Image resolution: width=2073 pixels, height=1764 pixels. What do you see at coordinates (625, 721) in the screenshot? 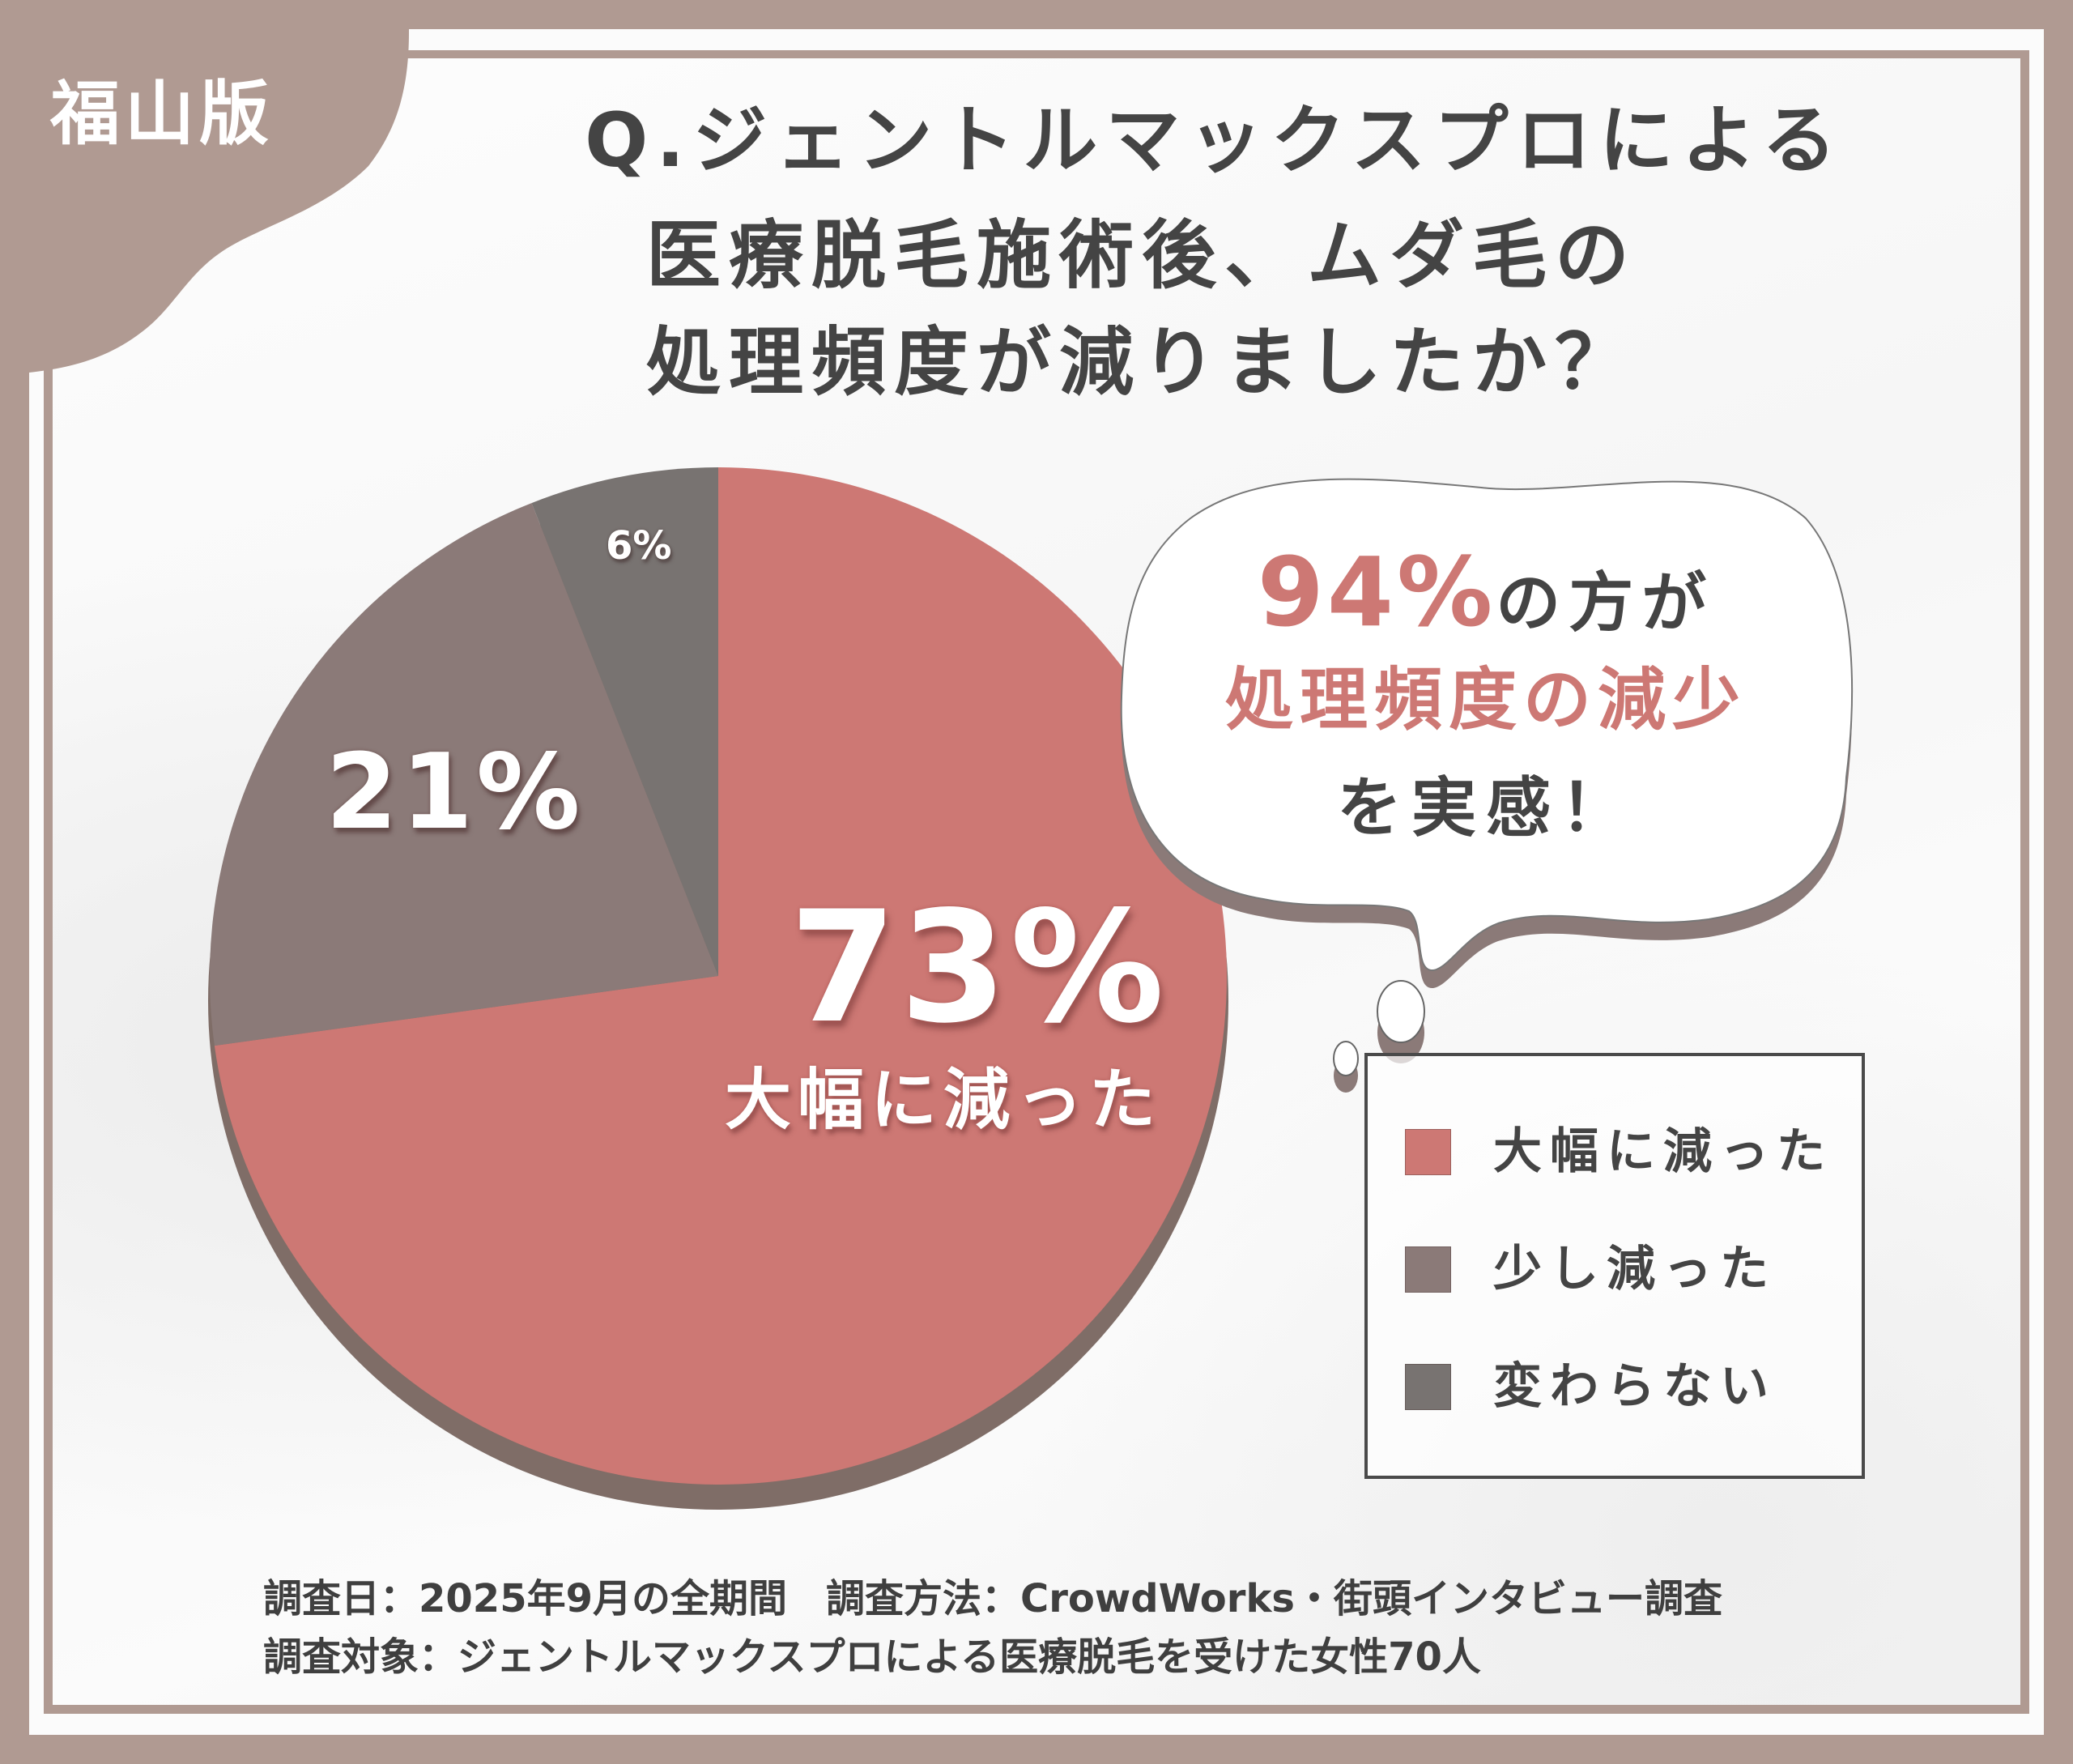
I see `pie-slice-third` at bounding box center [625, 721].